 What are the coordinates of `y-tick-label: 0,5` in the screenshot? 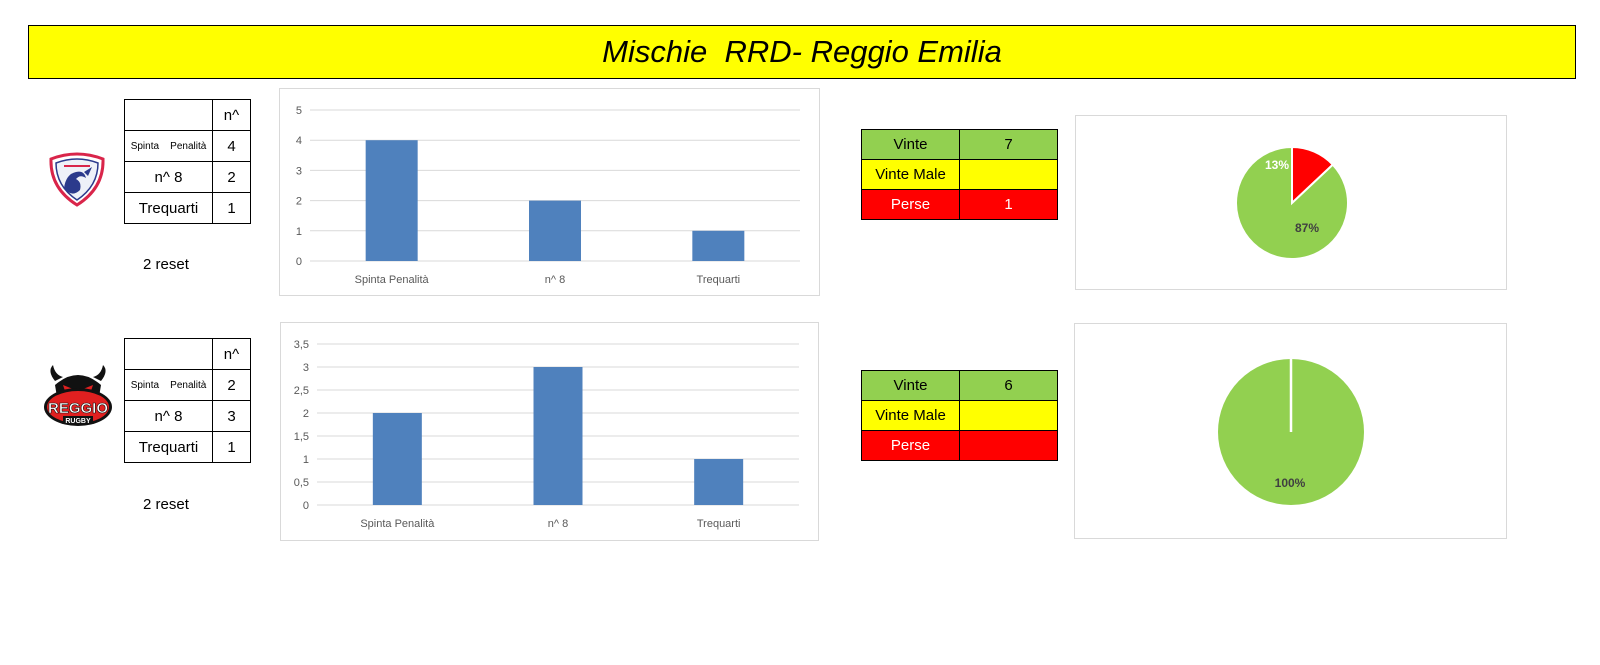 It's located at (301, 483).